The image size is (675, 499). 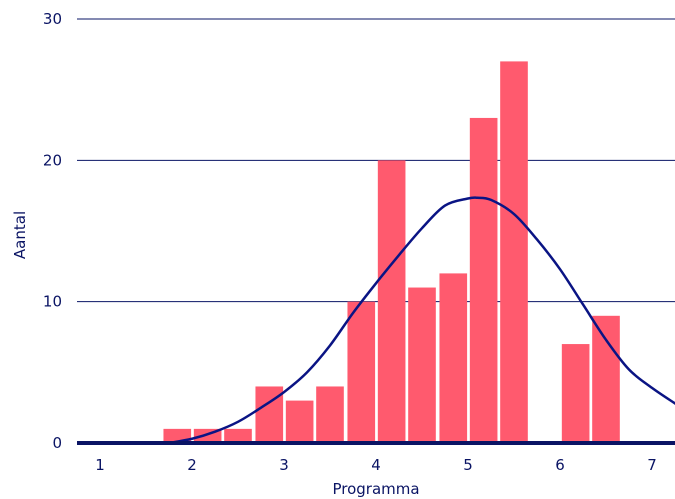 I want to click on x-tick-label-4: 4, so click(x=376, y=465).